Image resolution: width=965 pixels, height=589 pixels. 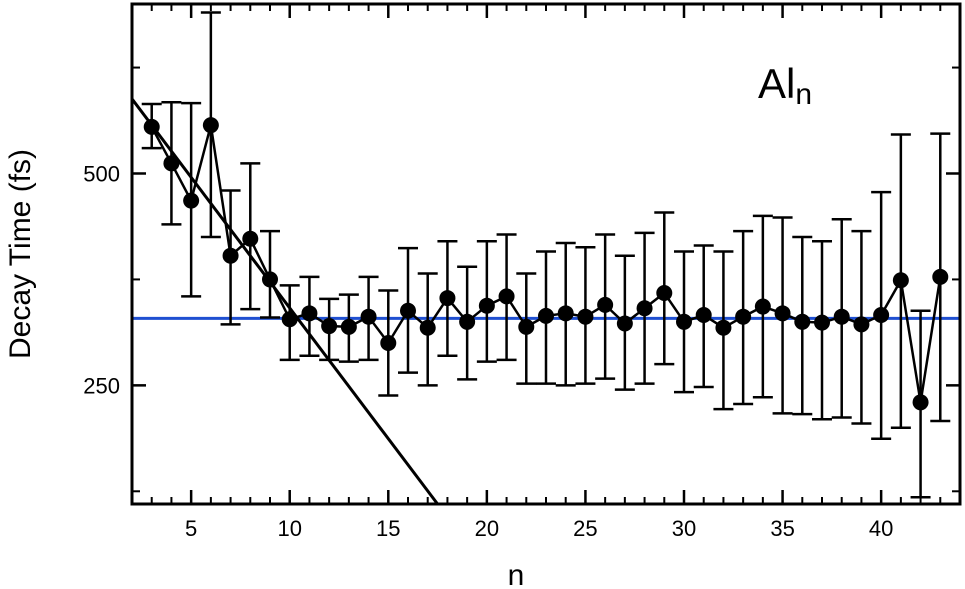 I want to click on x-tick-label: 10, so click(x=289, y=528).